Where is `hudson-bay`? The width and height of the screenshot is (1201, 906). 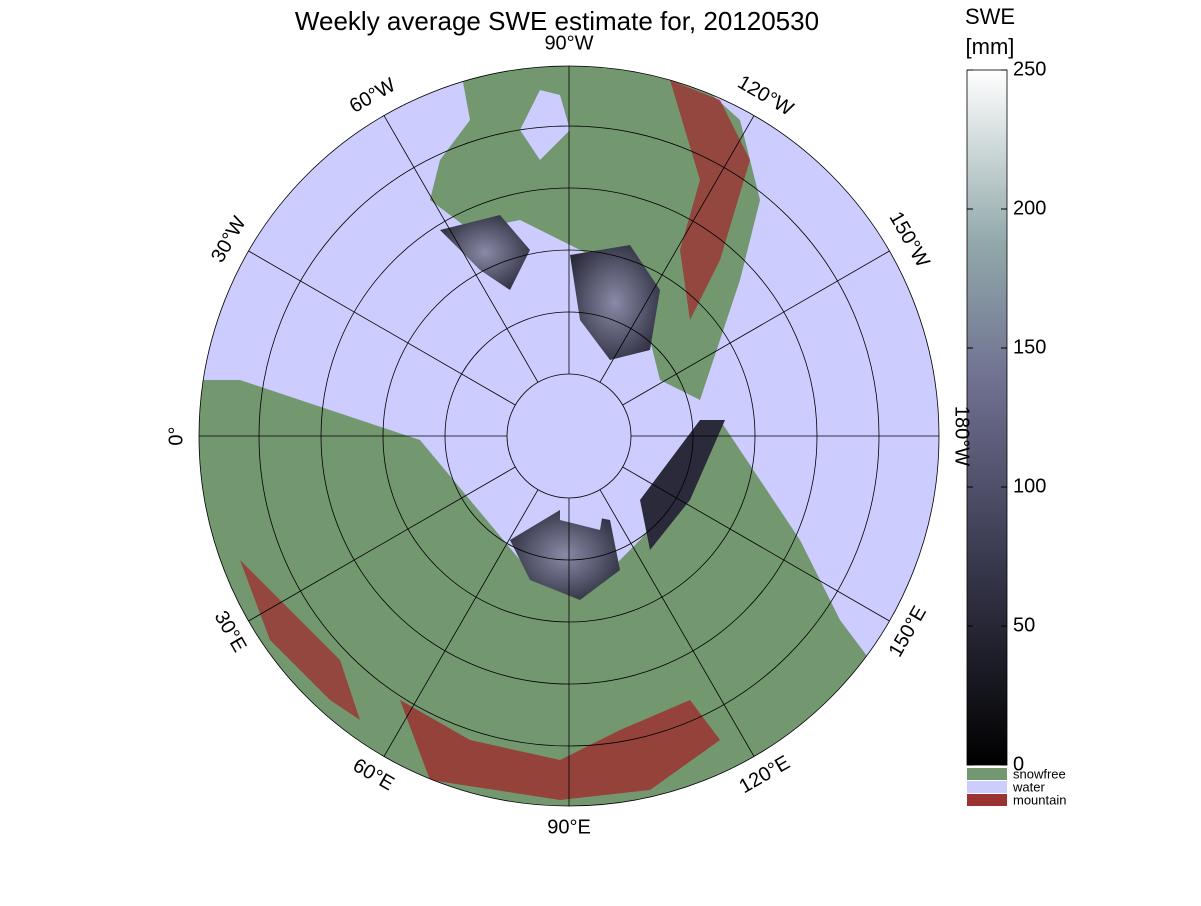
hudson-bay is located at coordinates (545, 125).